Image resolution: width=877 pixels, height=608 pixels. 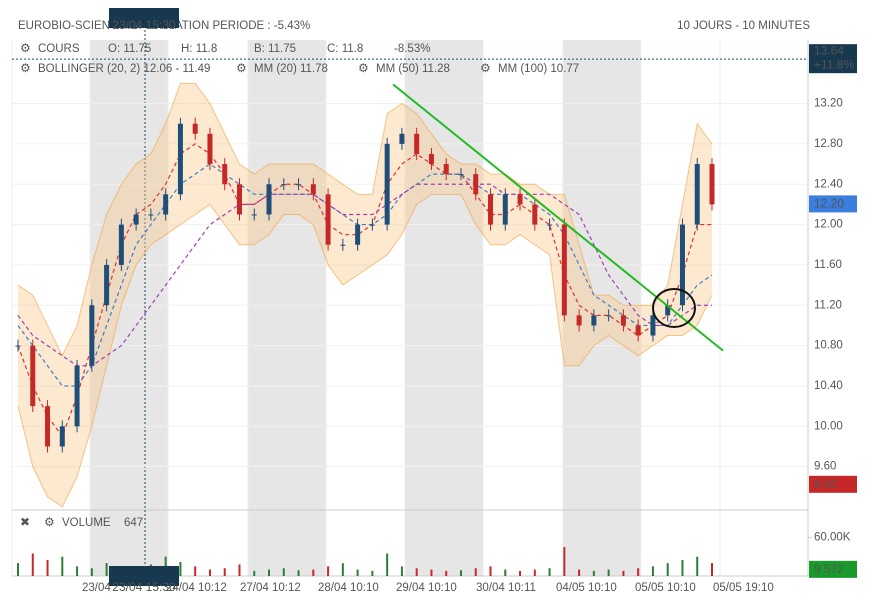 I want to click on volume-badge-label: 9 572, so click(x=829, y=569).